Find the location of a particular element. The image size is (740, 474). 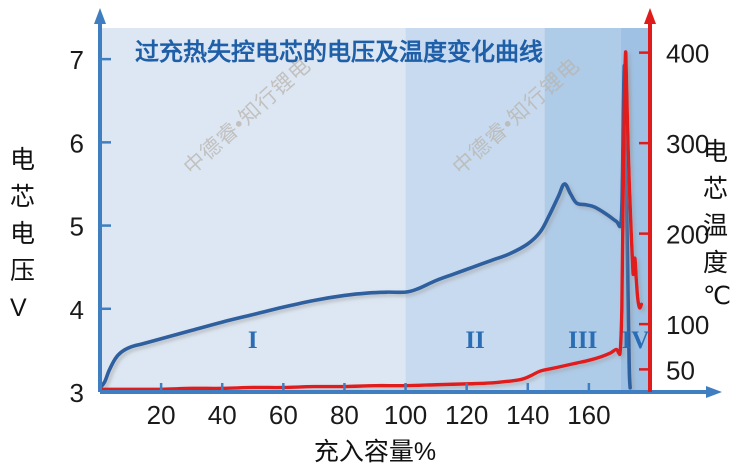

region-label-I: I is located at coordinates (253, 340).